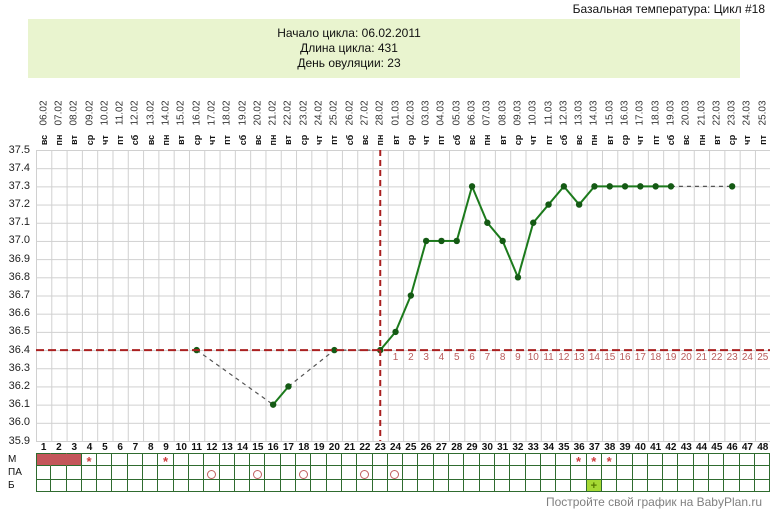 The image size is (770, 512). I want to click on dpo-number: 18, so click(656, 357).